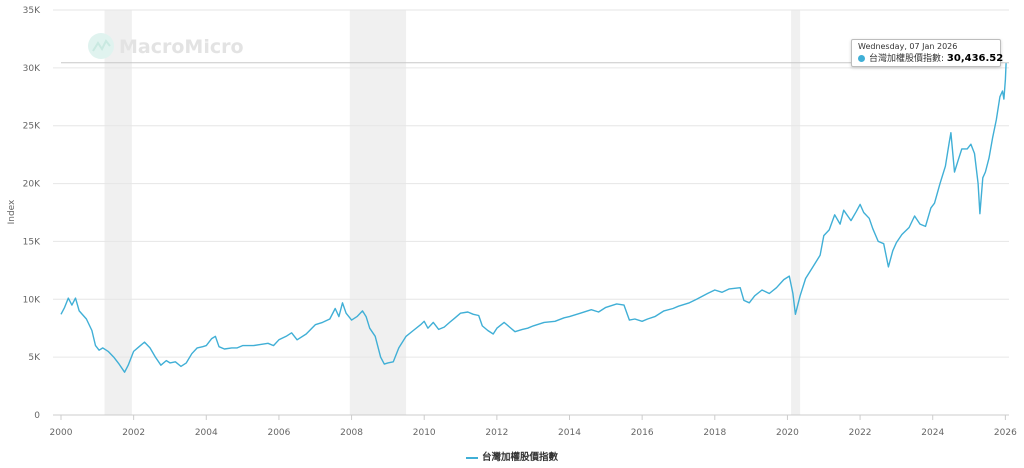 The image size is (1024, 468). What do you see at coordinates (32, 185) in the screenshot?
I see `y-tick-label: 20K` at bounding box center [32, 185].